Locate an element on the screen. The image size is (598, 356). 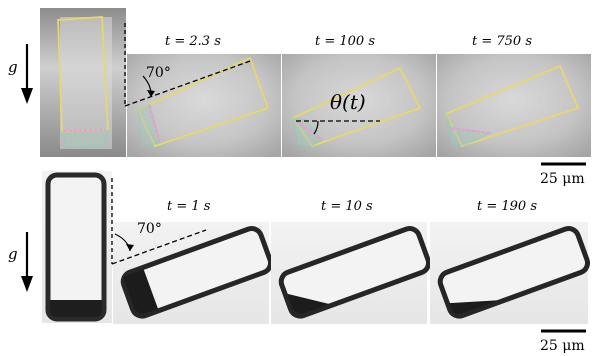
top-panel-t2 is located at coordinates (359, 105).